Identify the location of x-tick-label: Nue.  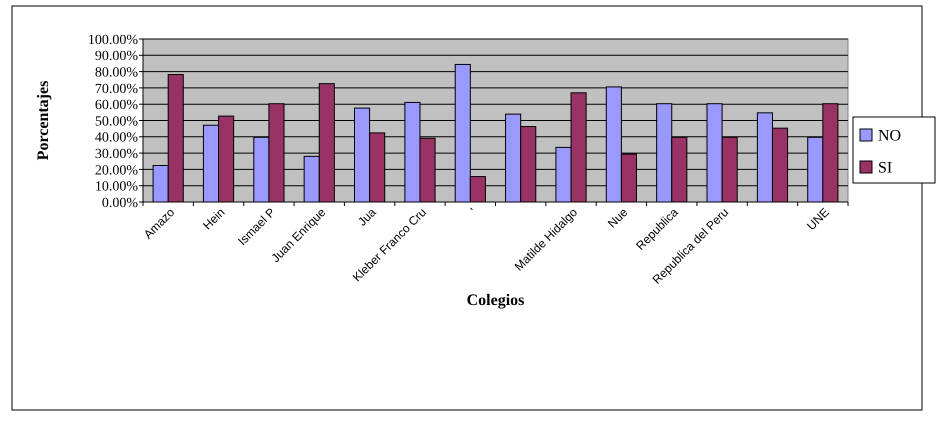
(618, 217).